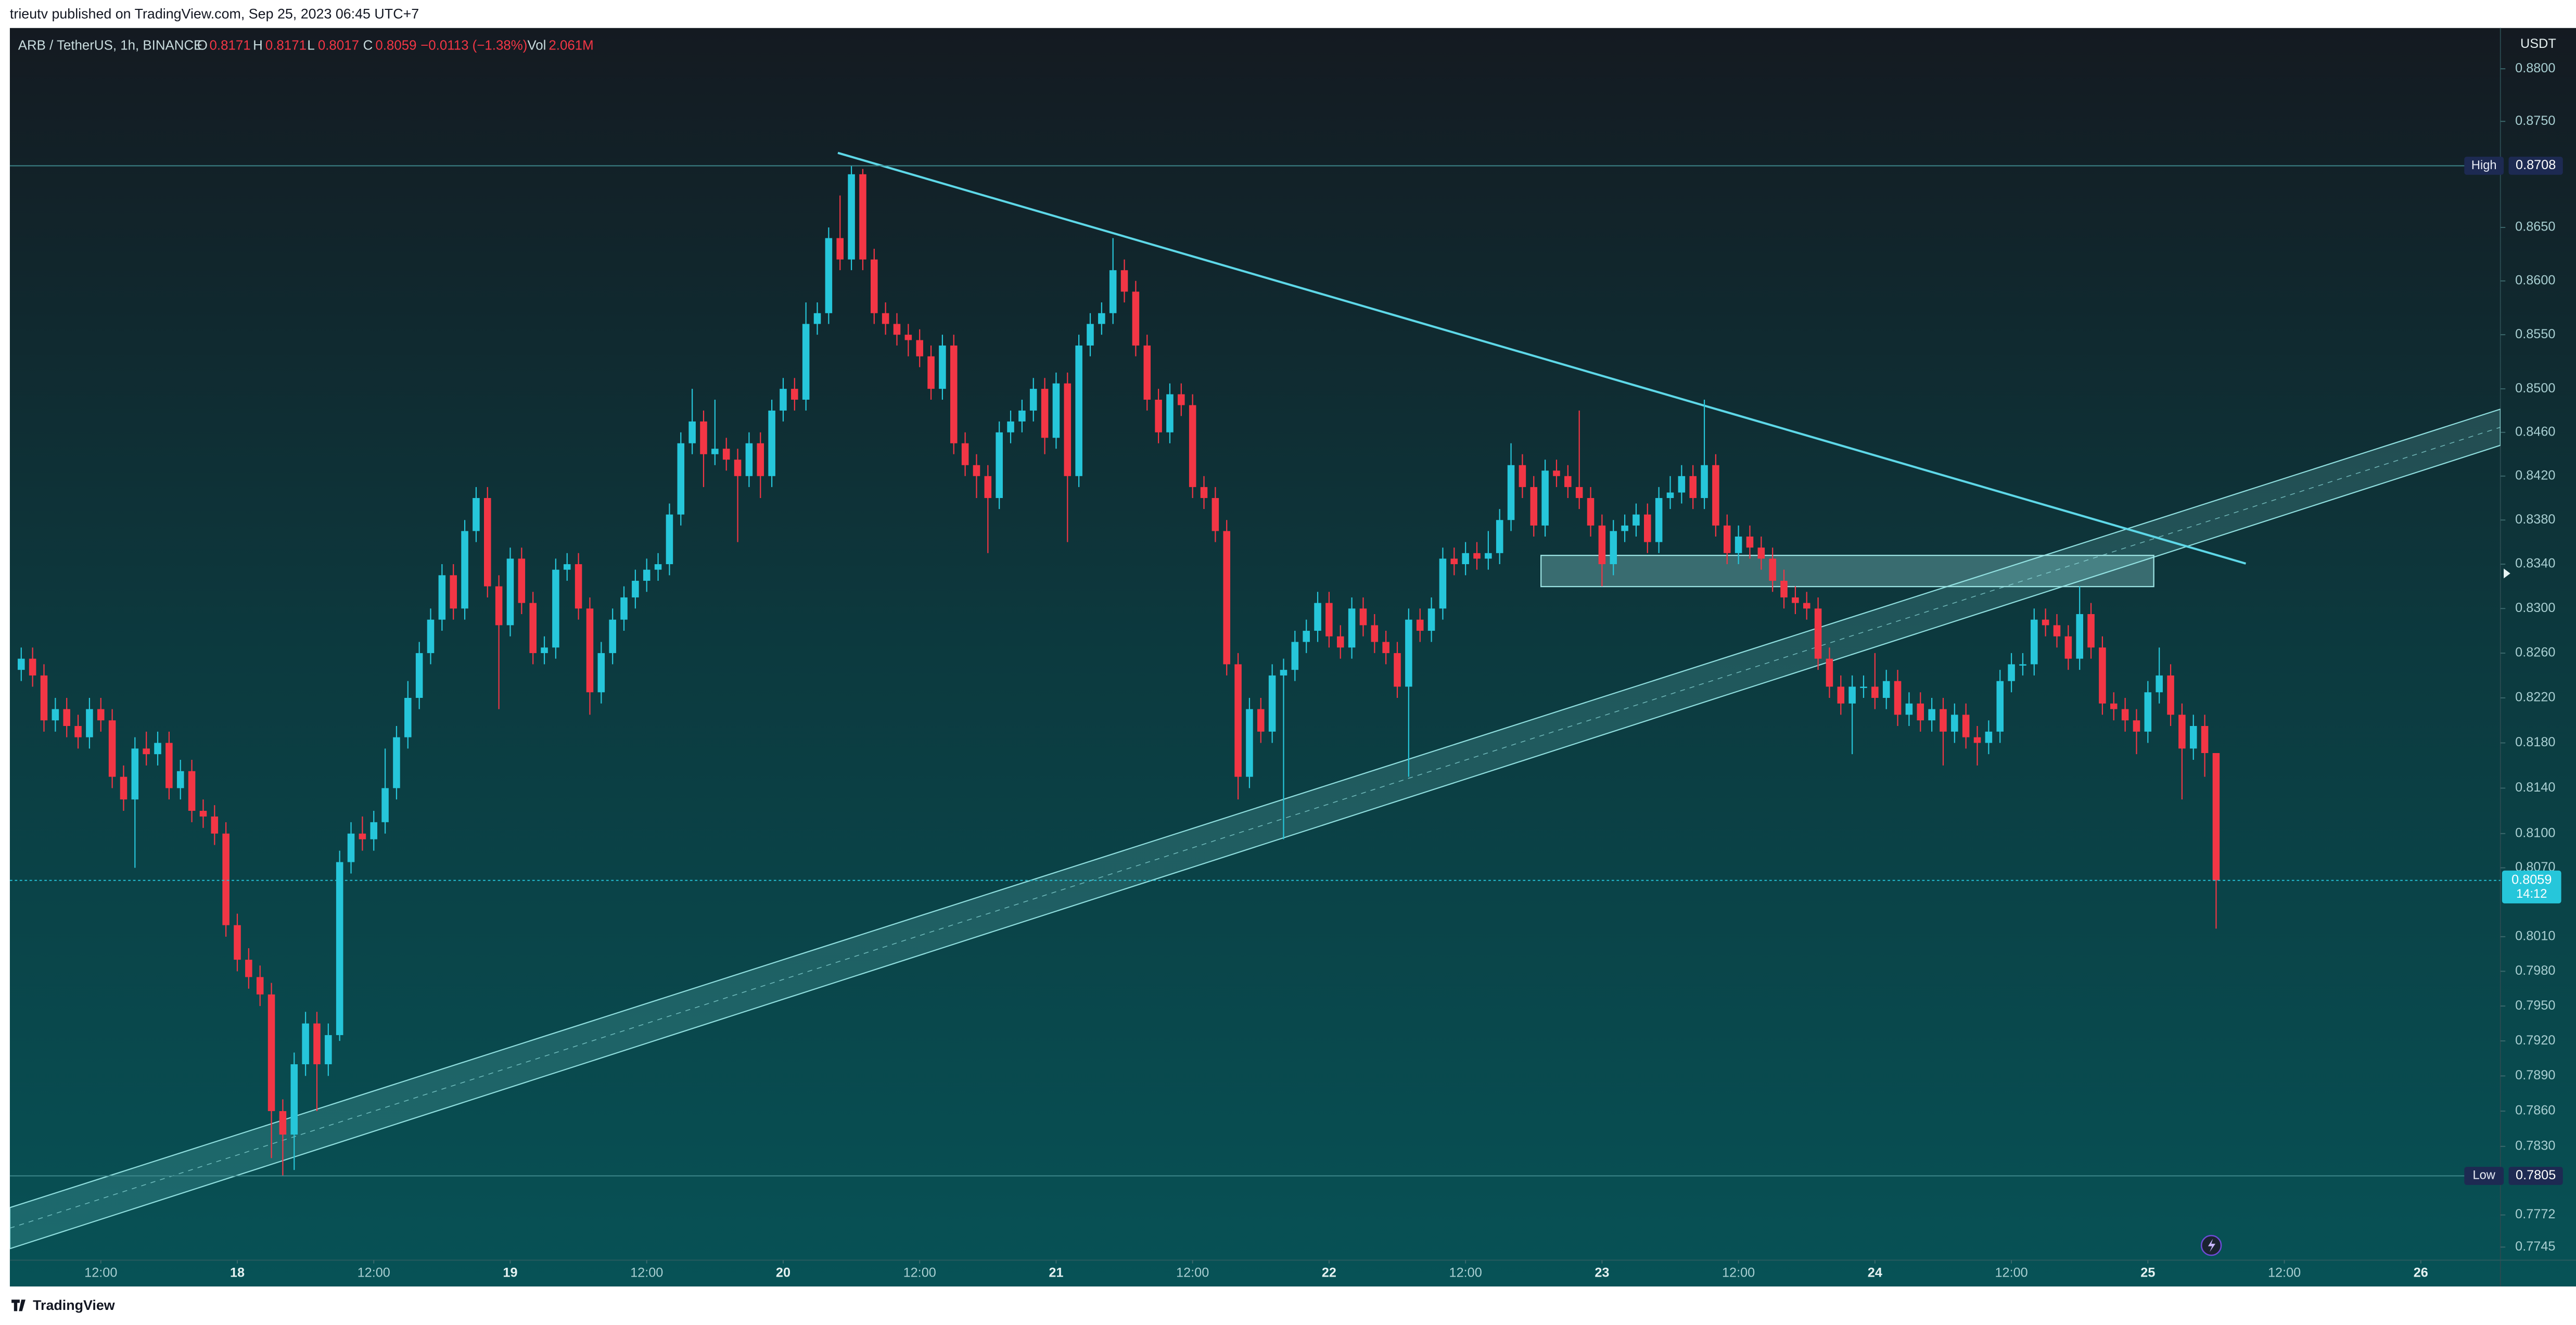 The height and width of the screenshot is (1325, 2576). Describe the element at coordinates (2535, 388) in the screenshot. I see `y-tick-label: 0.8500` at that location.